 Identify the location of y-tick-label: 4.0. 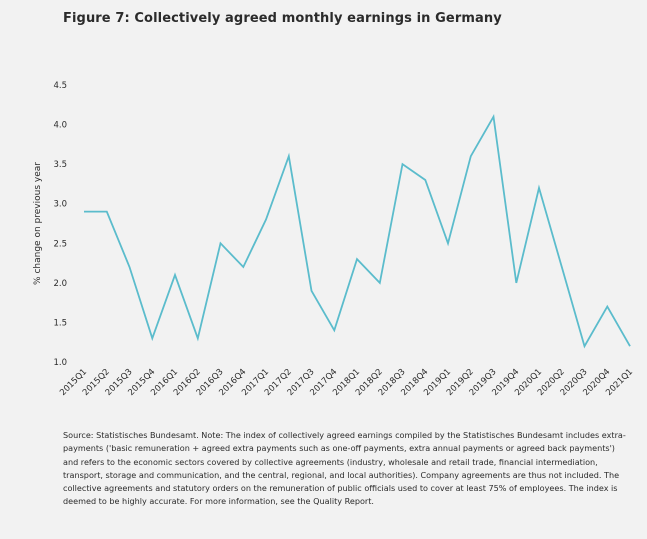
(60, 126).